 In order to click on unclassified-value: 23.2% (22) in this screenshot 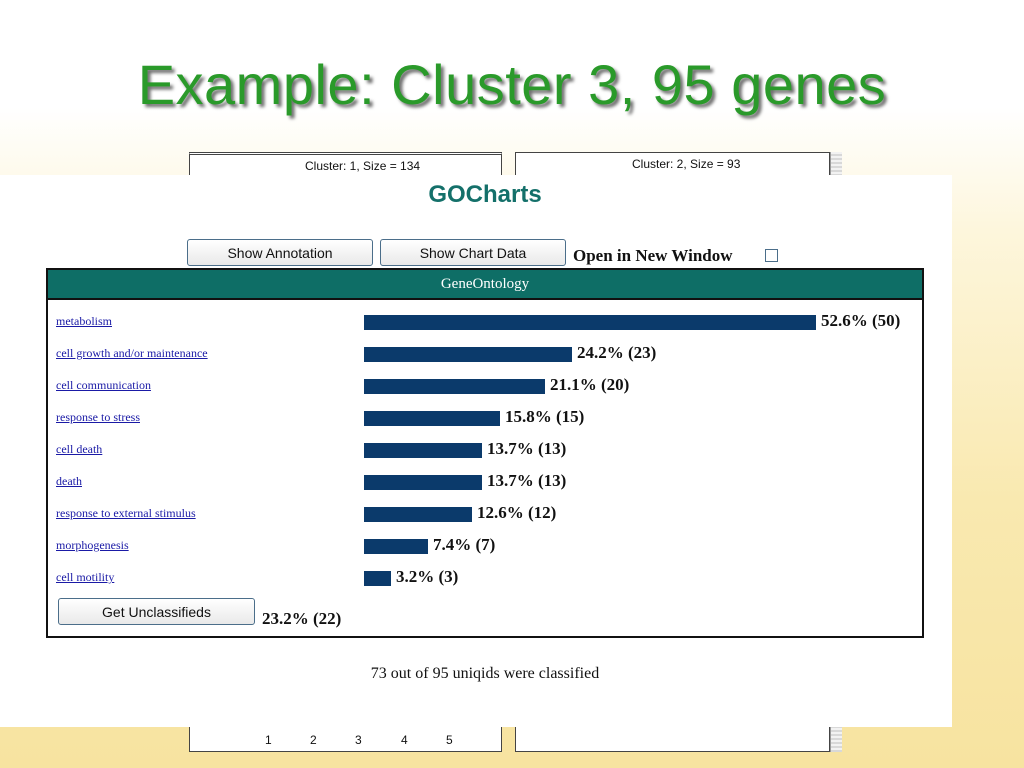, I will do `click(302, 618)`.